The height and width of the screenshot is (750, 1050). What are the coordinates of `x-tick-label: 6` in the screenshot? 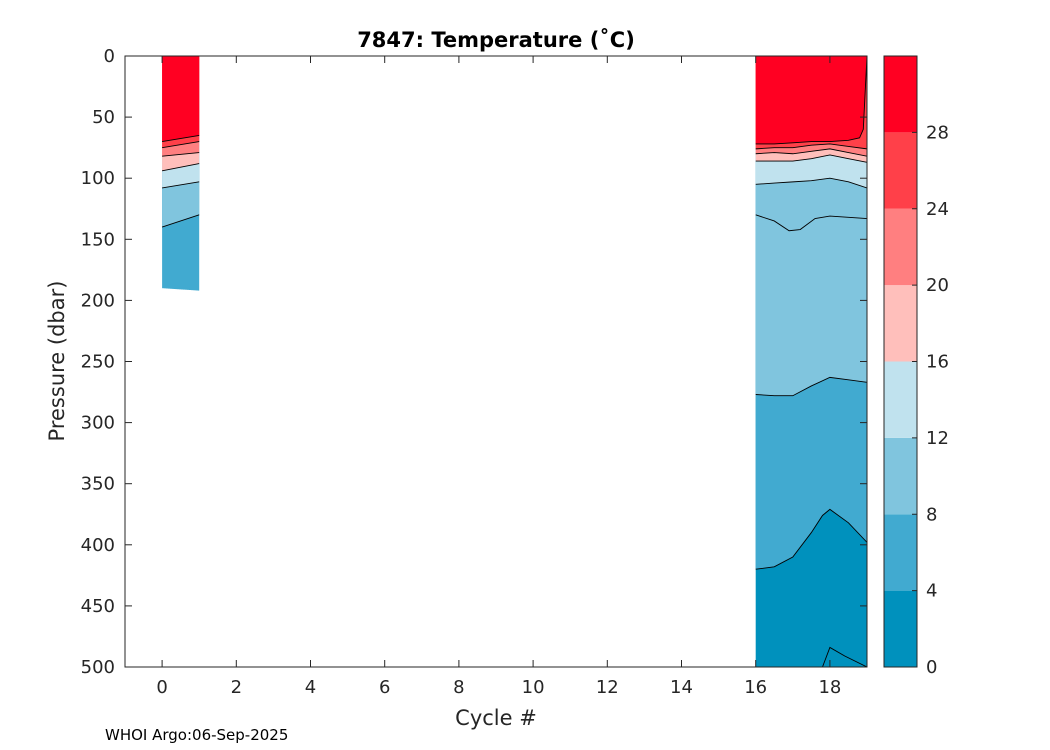 It's located at (384, 687).